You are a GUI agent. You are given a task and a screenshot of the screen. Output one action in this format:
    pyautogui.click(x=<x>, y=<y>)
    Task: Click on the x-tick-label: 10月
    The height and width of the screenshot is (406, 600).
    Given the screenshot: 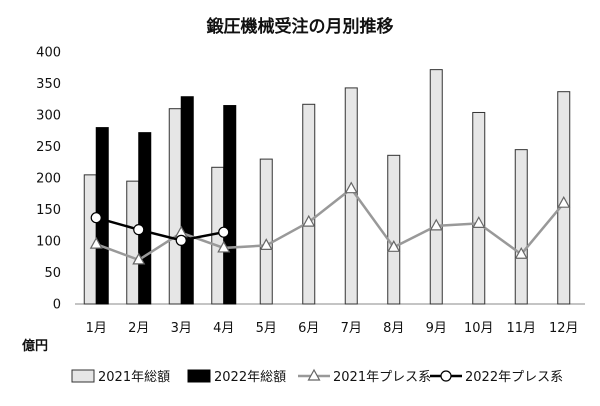 What is the action you would take?
    pyautogui.click(x=479, y=328)
    